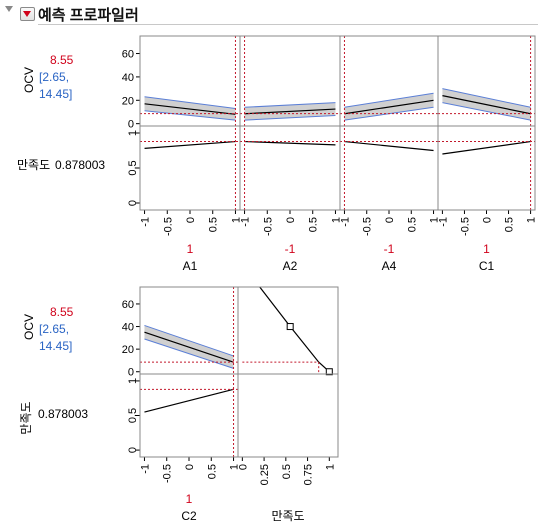 The width and height of the screenshot is (542, 529). Describe the element at coordinates (133, 133) in the screenshot. I see `satisfaction-y-tick-label: 1` at that location.